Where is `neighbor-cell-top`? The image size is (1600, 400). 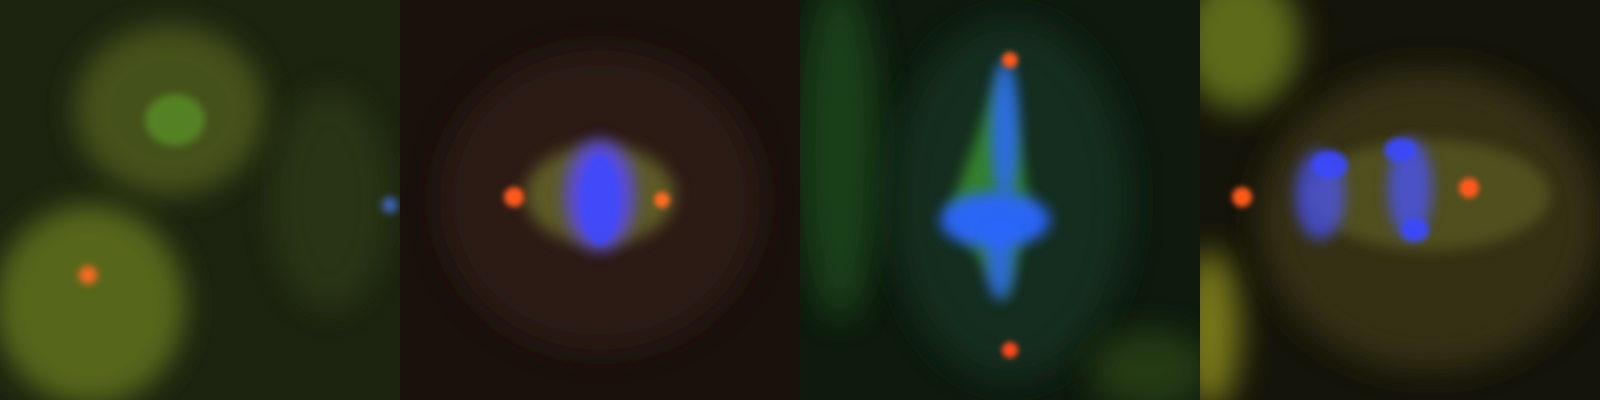 neighbor-cell-top is located at coordinates (1250, 55).